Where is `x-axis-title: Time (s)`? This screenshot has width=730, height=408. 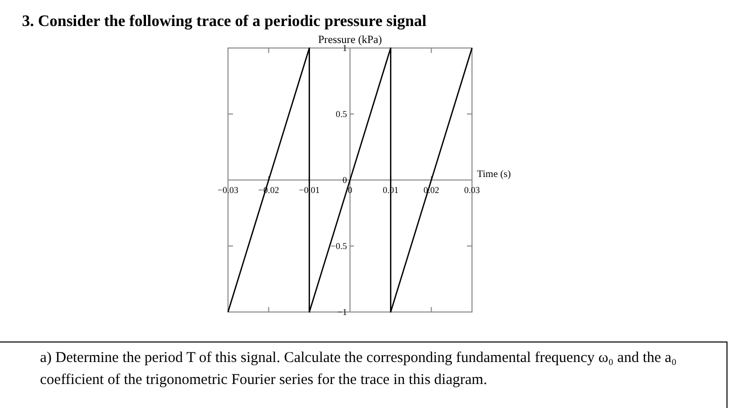 x-axis-title: Time (s) is located at coordinates (494, 174).